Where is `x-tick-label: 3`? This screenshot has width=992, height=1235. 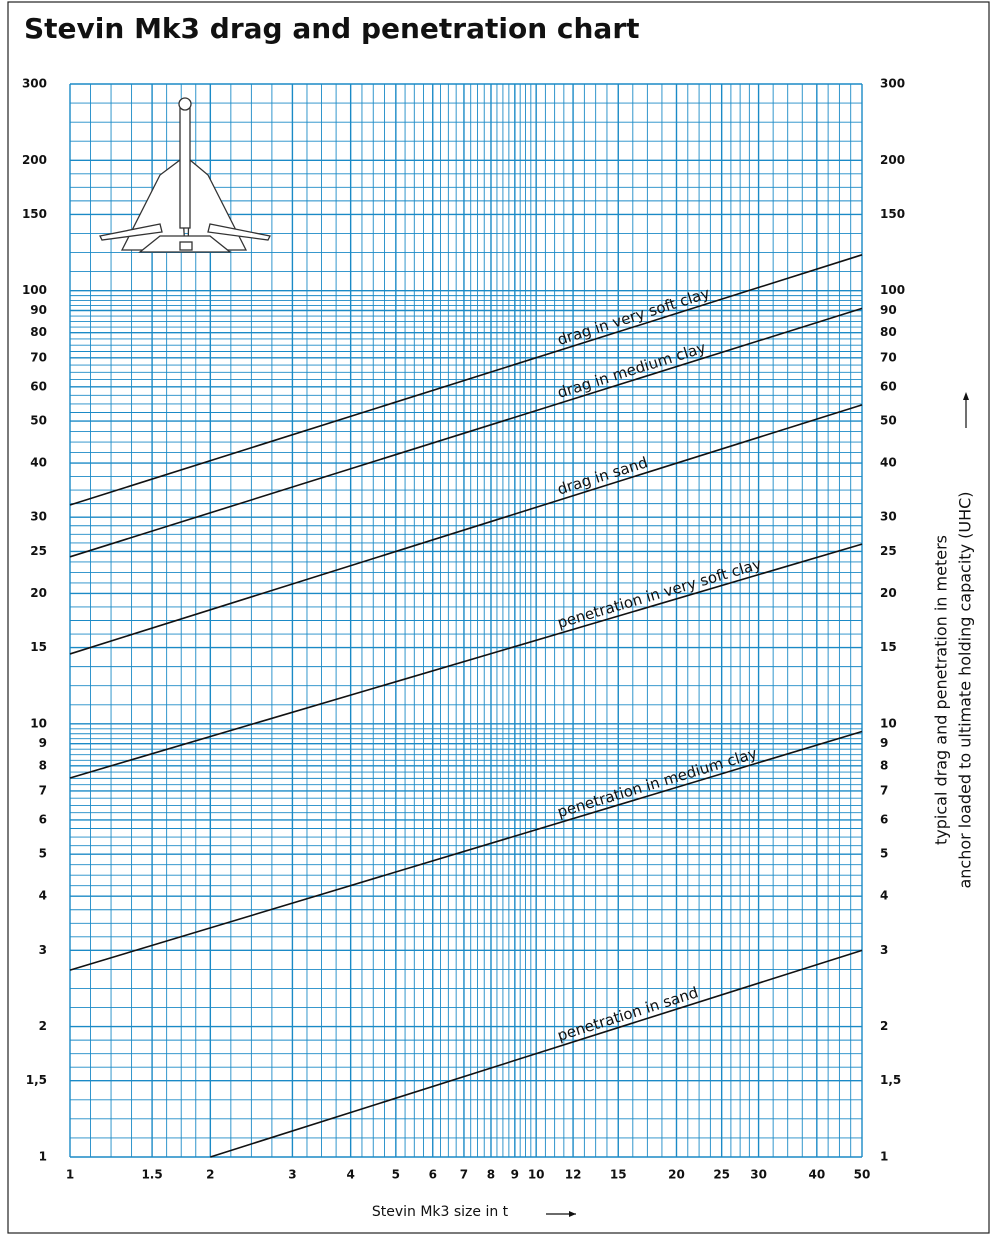 x-tick-label: 3 is located at coordinates (292, 1175).